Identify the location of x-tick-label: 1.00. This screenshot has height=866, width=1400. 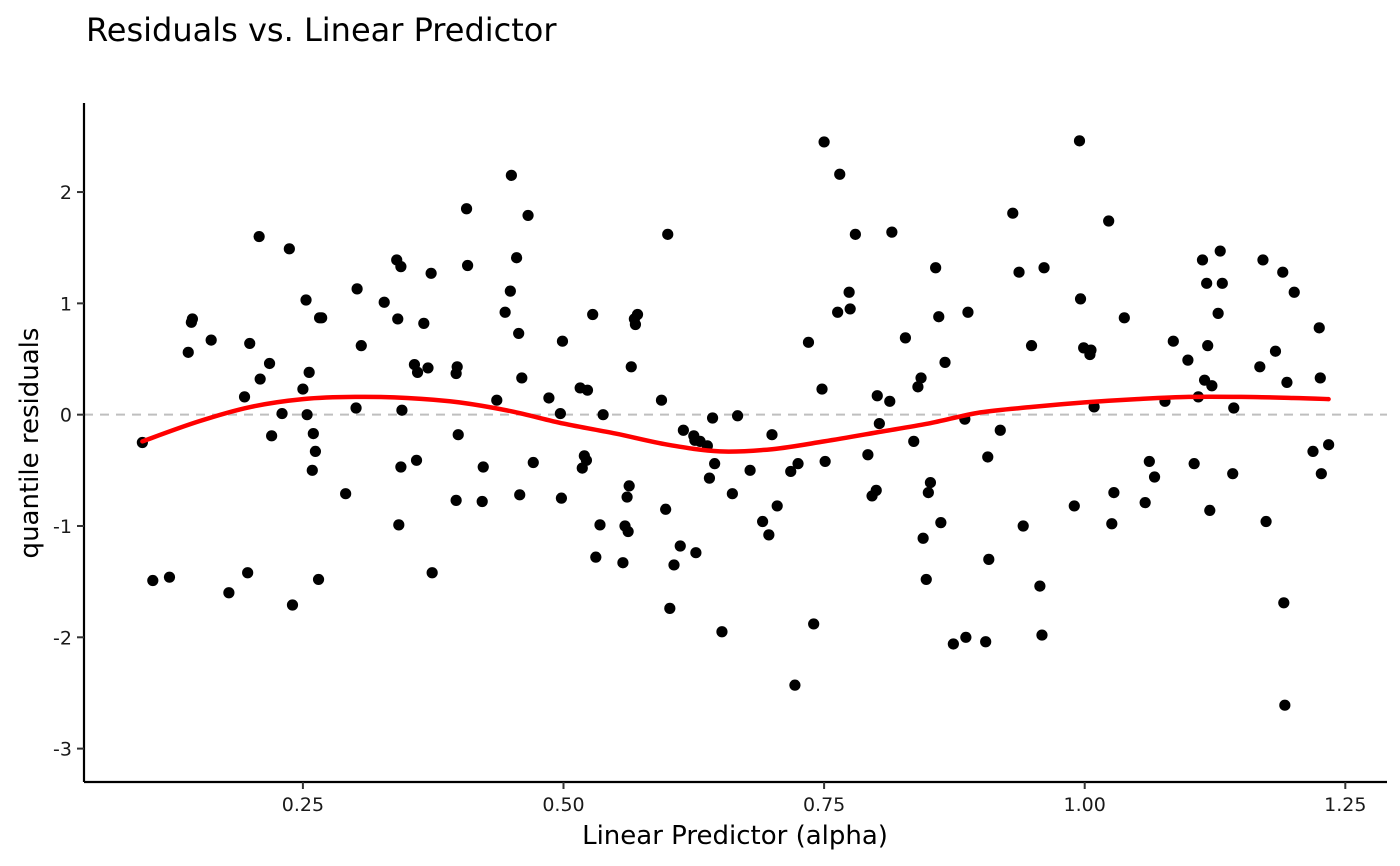
(1085, 805).